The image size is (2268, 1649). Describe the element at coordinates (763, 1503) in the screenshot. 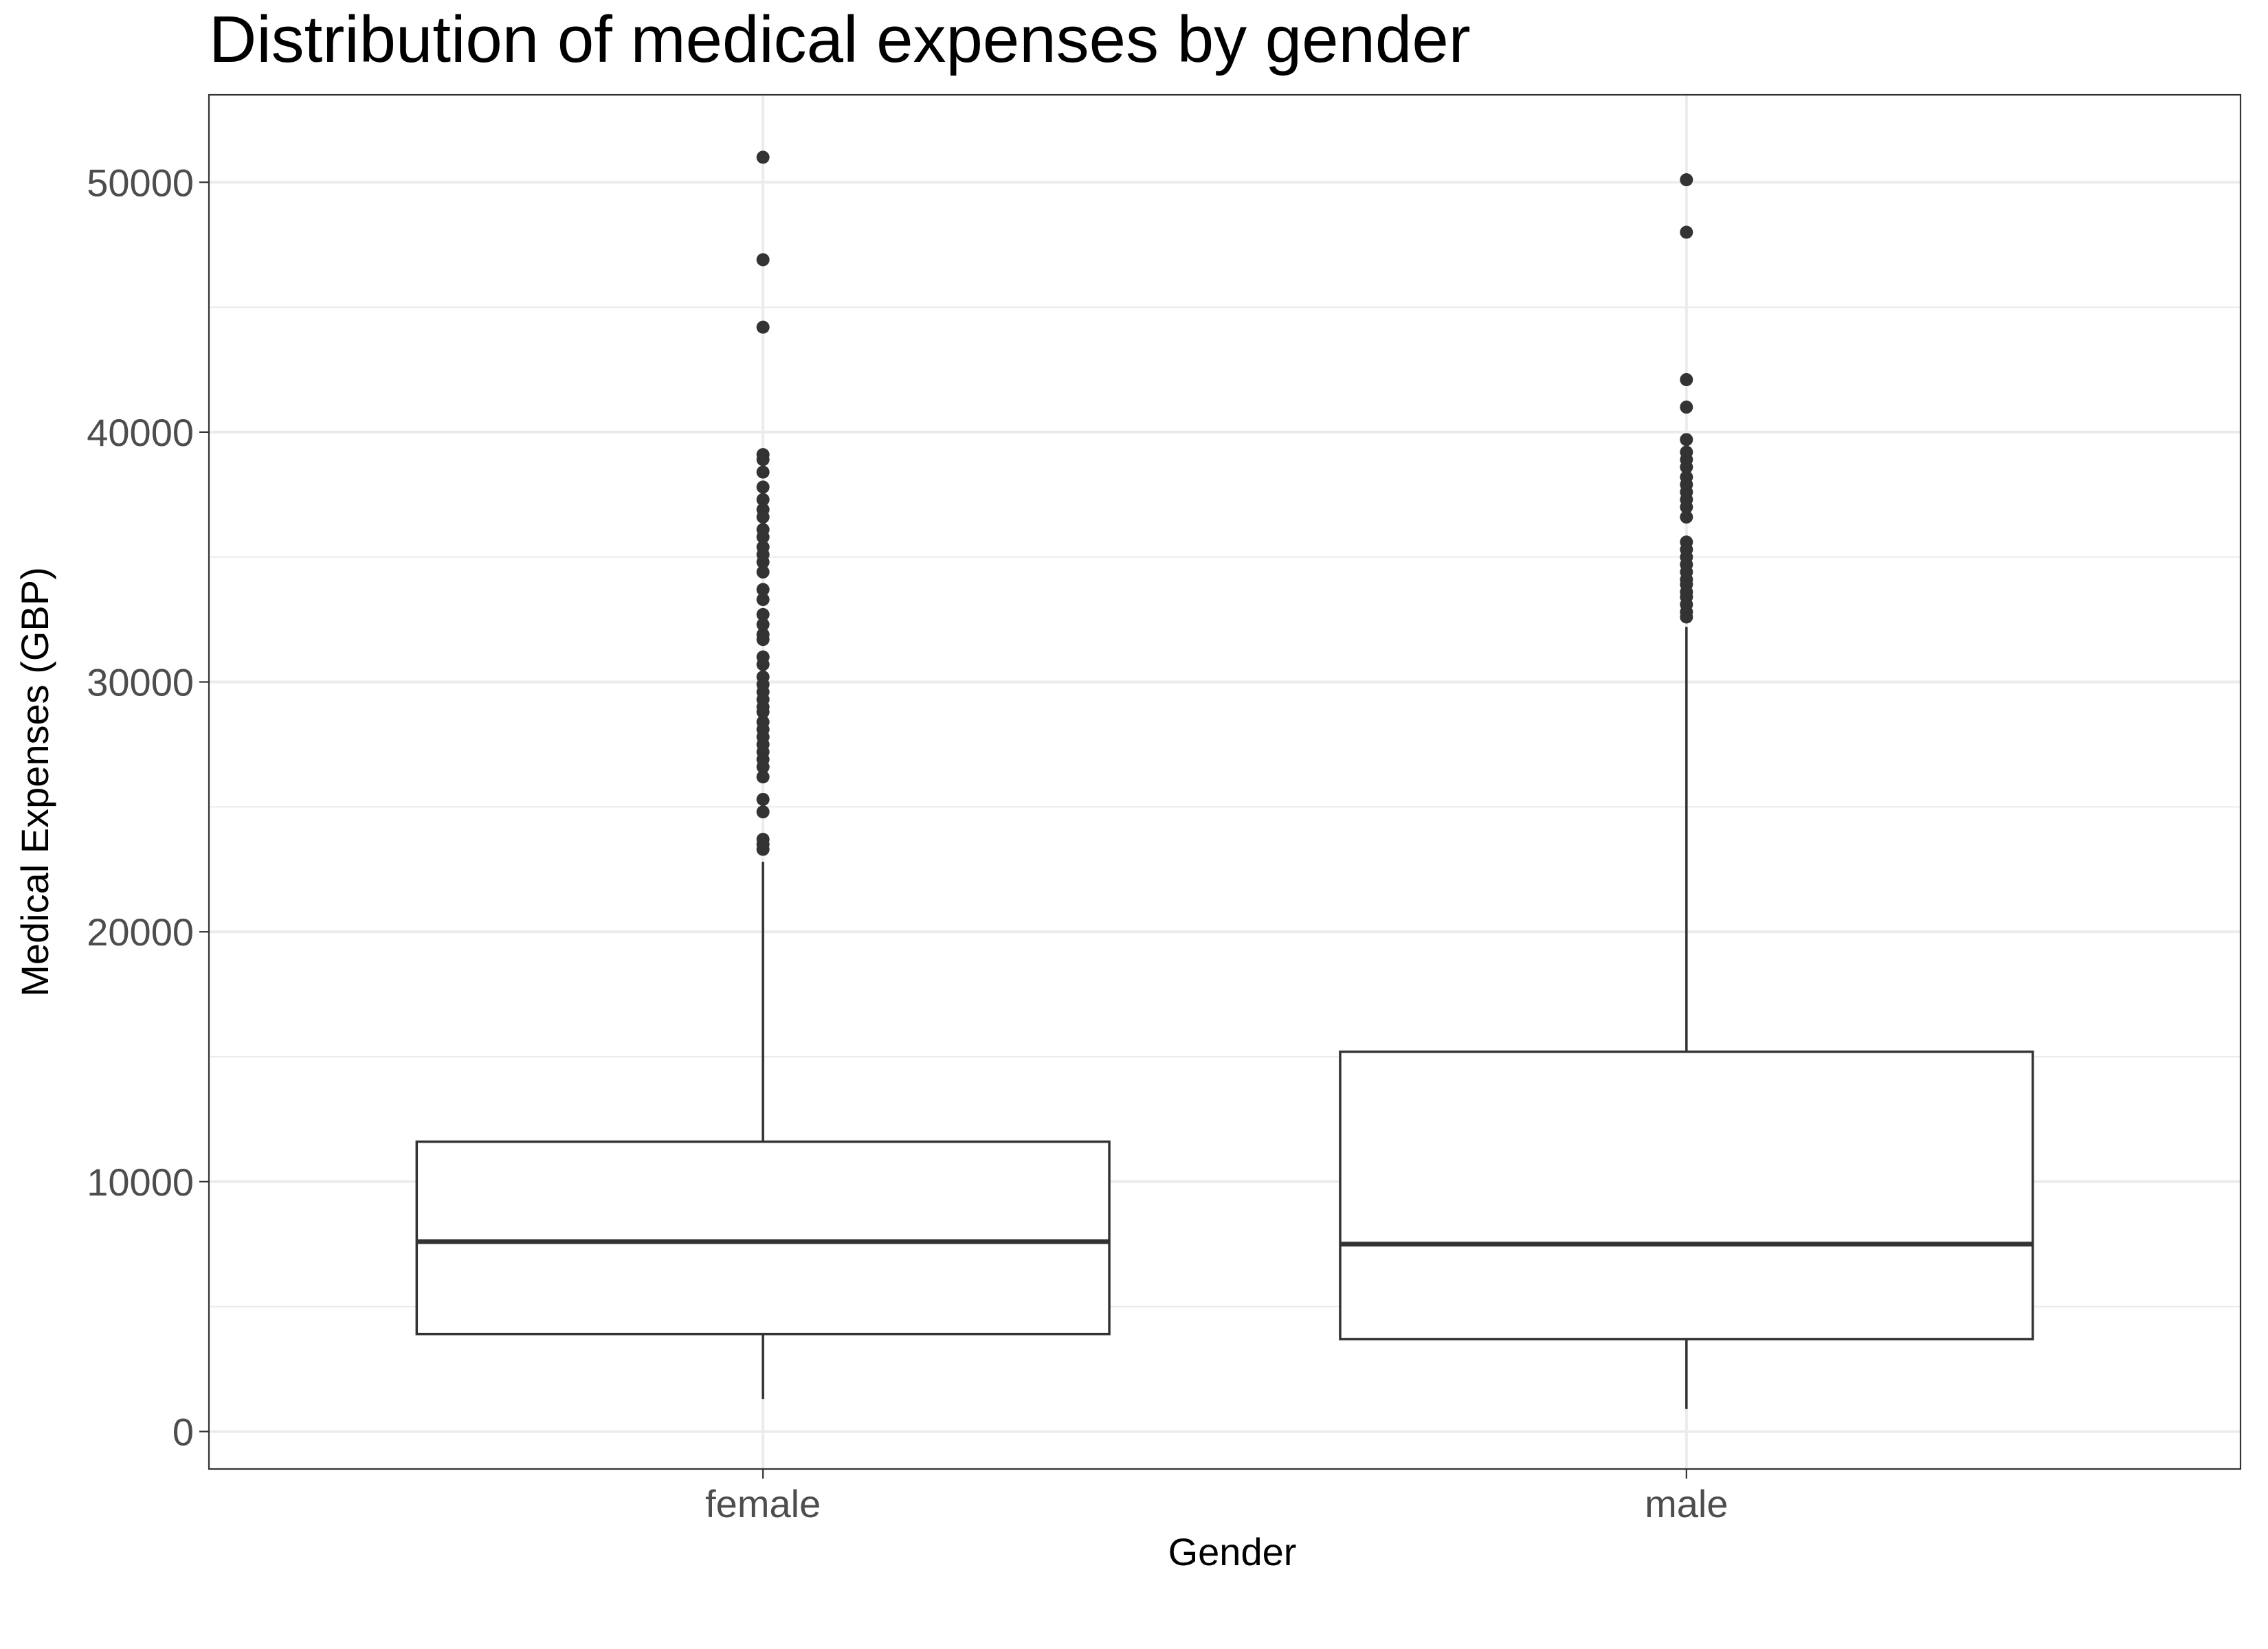

I see `x-tick-label-female: female` at that location.